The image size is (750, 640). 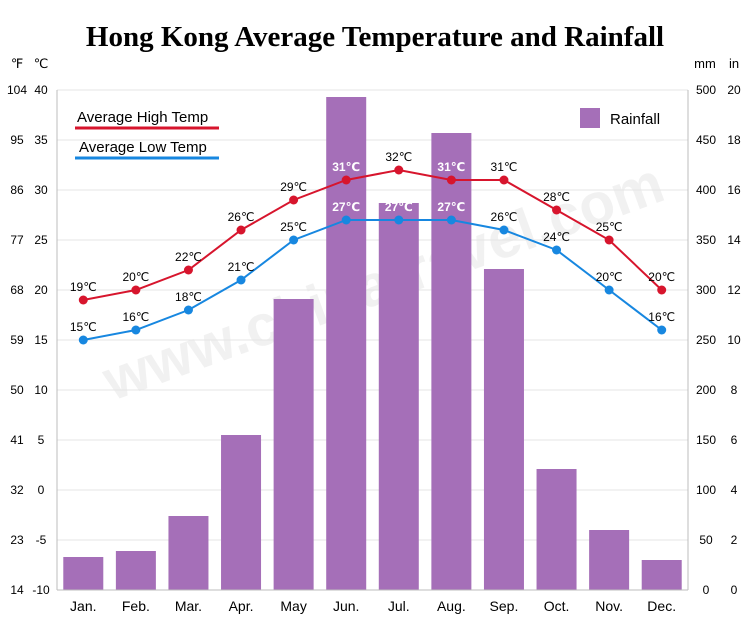 I want to click on celsius-unit-label: ℃, so click(x=41, y=63).